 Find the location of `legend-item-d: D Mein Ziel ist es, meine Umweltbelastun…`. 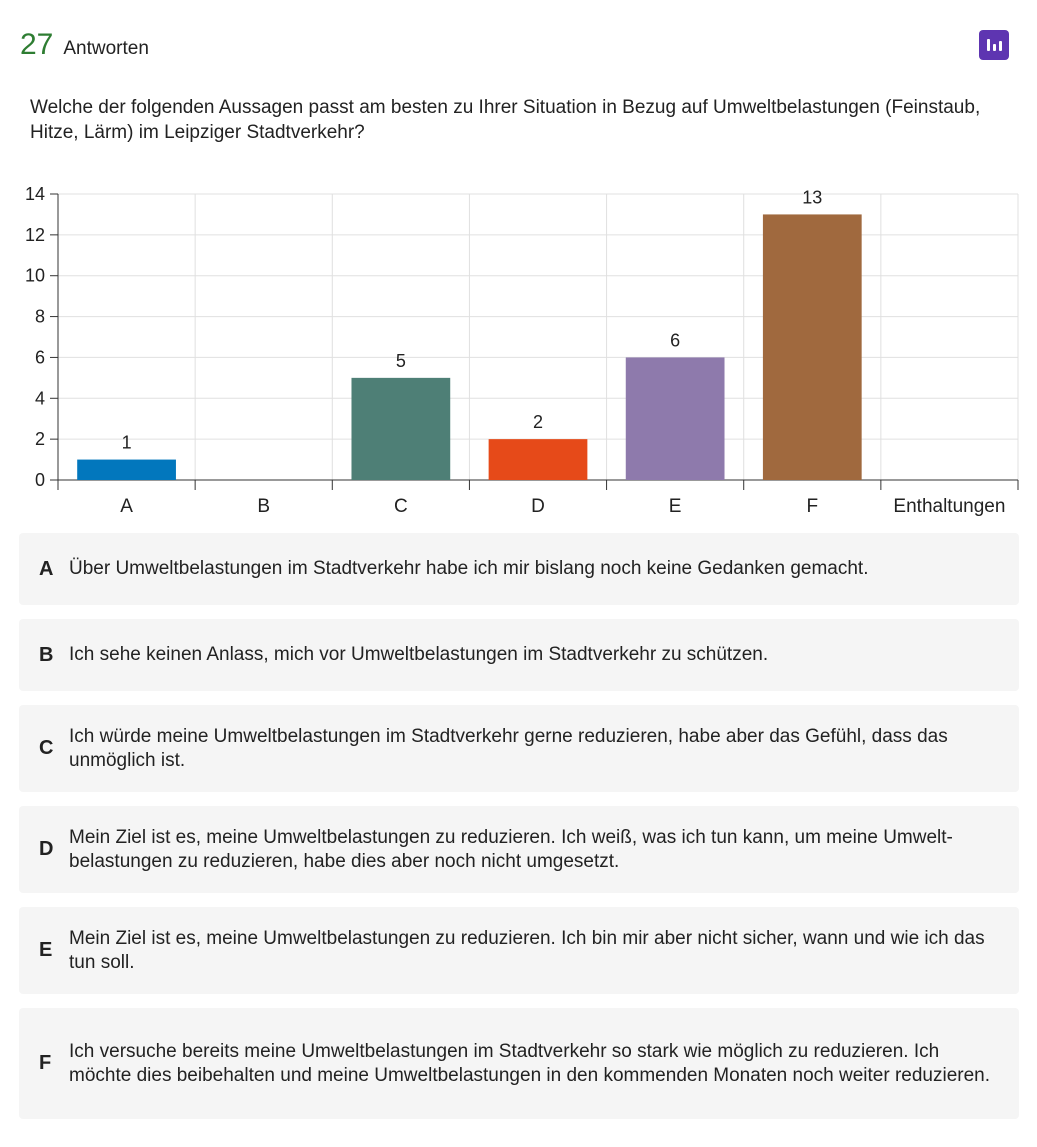

legend-item-d: D Mein Ziel ist es, meine Umweltbelastun… is located at coordinates (519, 849).